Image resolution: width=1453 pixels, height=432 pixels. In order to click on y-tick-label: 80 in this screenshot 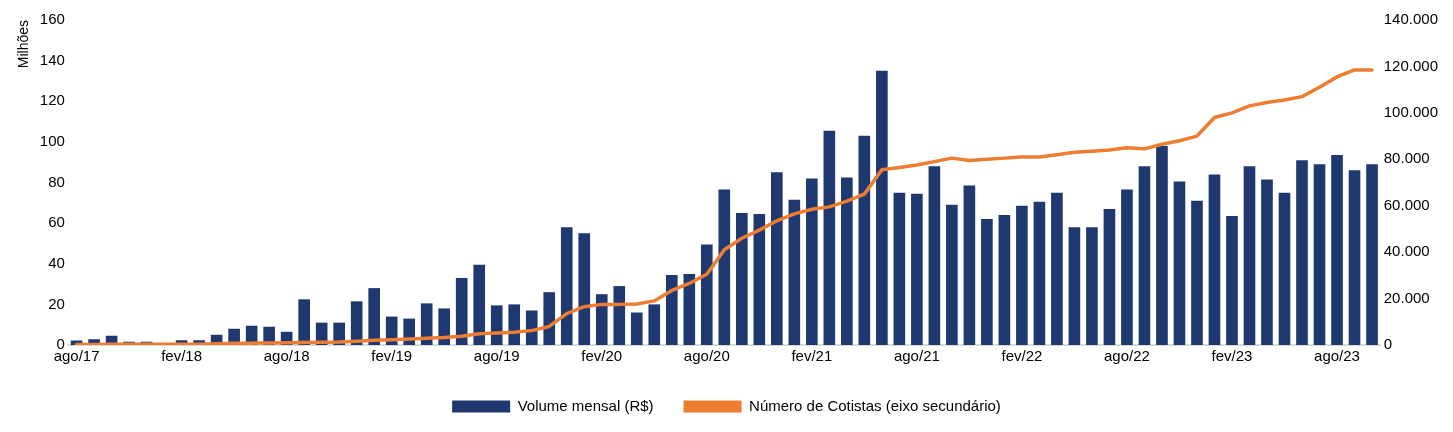, I will do `click(56, 181)`.